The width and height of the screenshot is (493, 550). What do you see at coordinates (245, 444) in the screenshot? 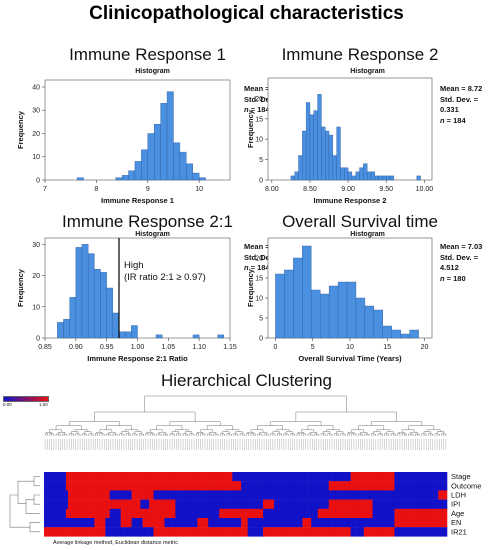
I see `column-labels` at bounding box center [245, 444].